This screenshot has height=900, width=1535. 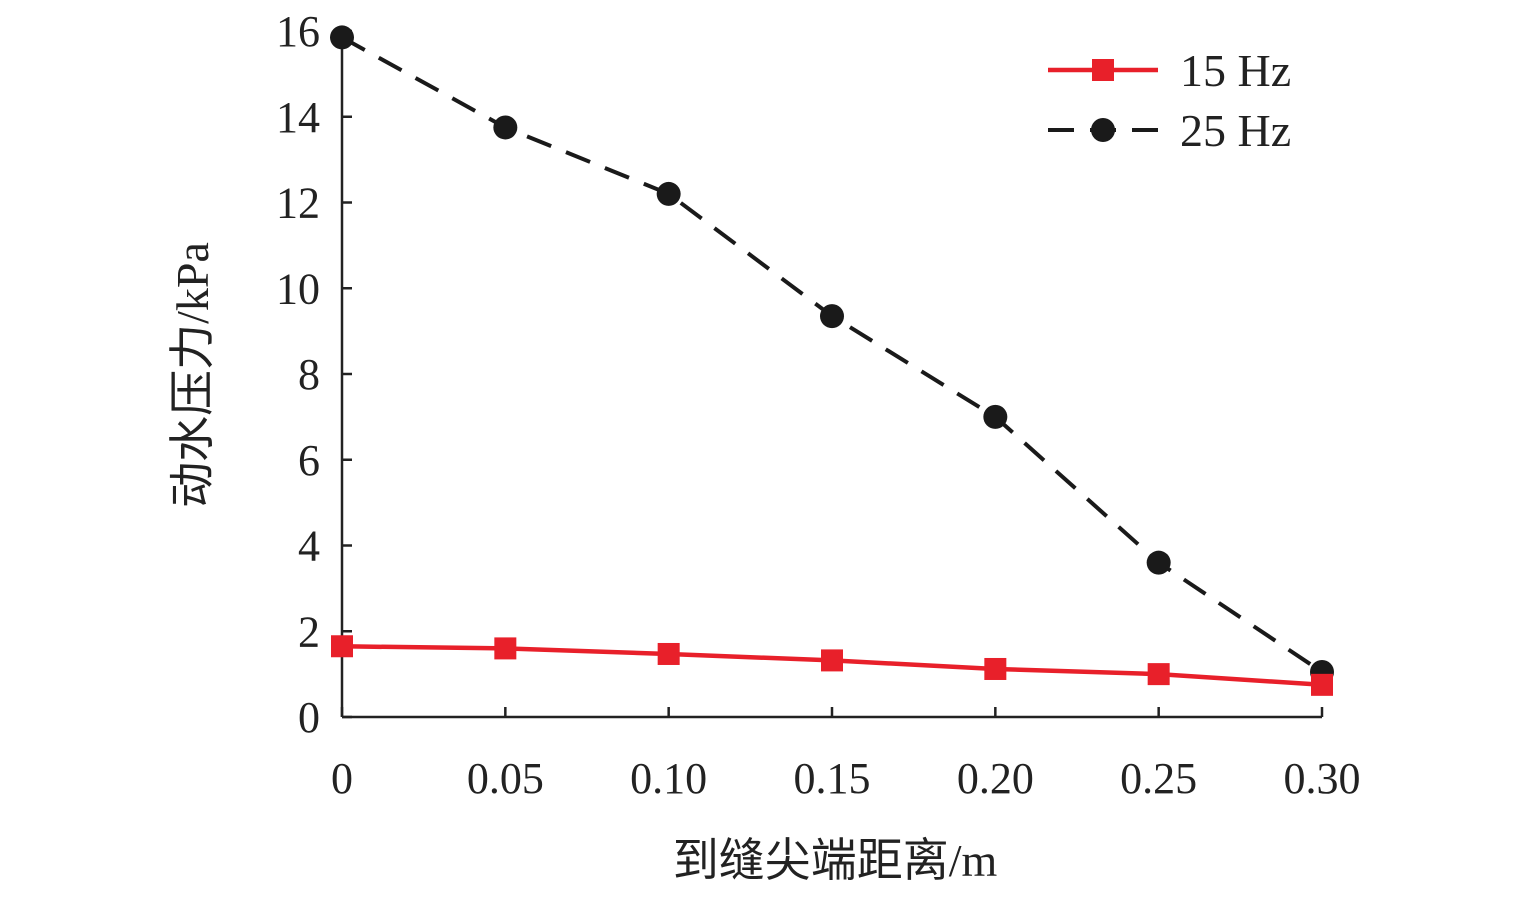 I want to click on y-ticks: 0 2 4 6 8 10 12 14 16, so click(x=314, y=374).